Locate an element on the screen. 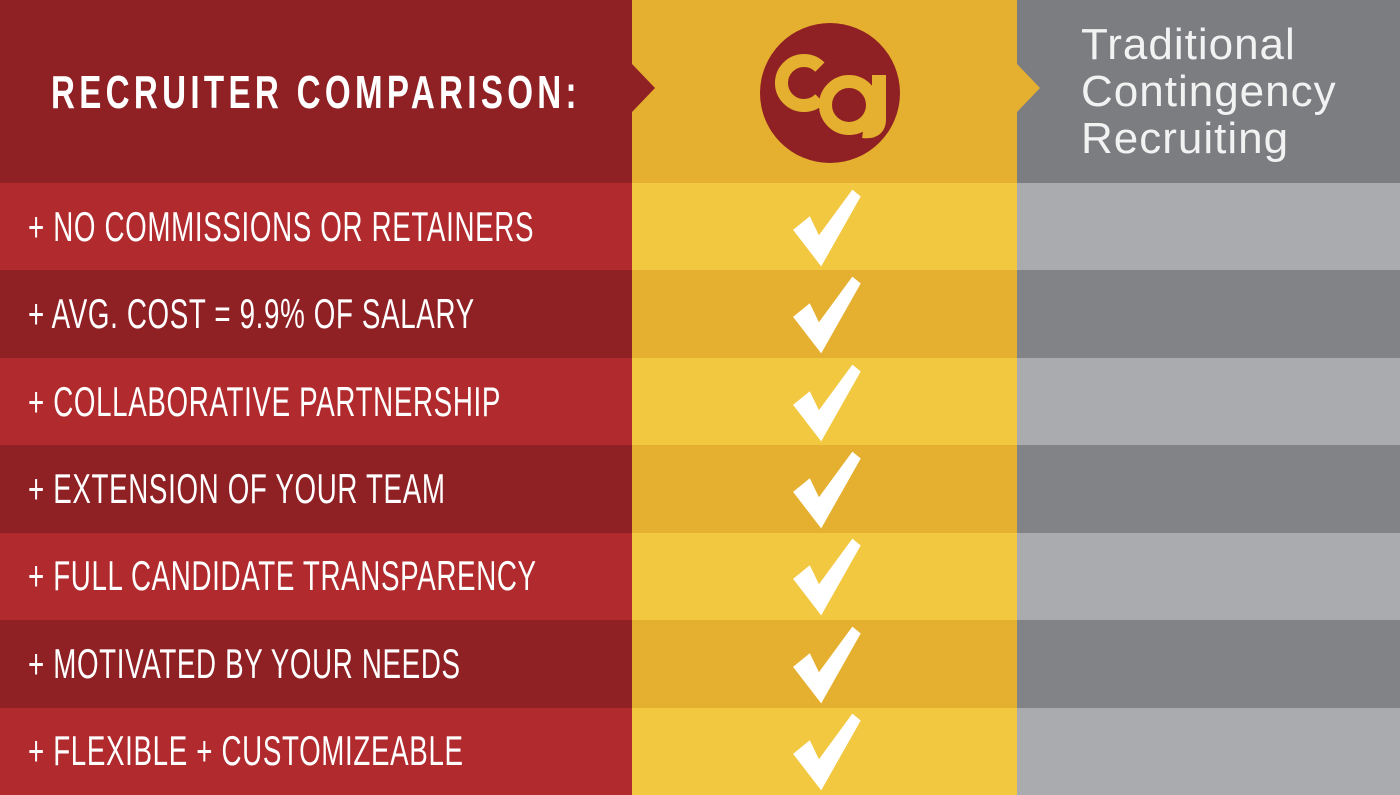 This screenshot has width=1400, height=795. header-traditional-column-cell: Traditional Contingency Recruiting is located at coordinates (1208, 91).